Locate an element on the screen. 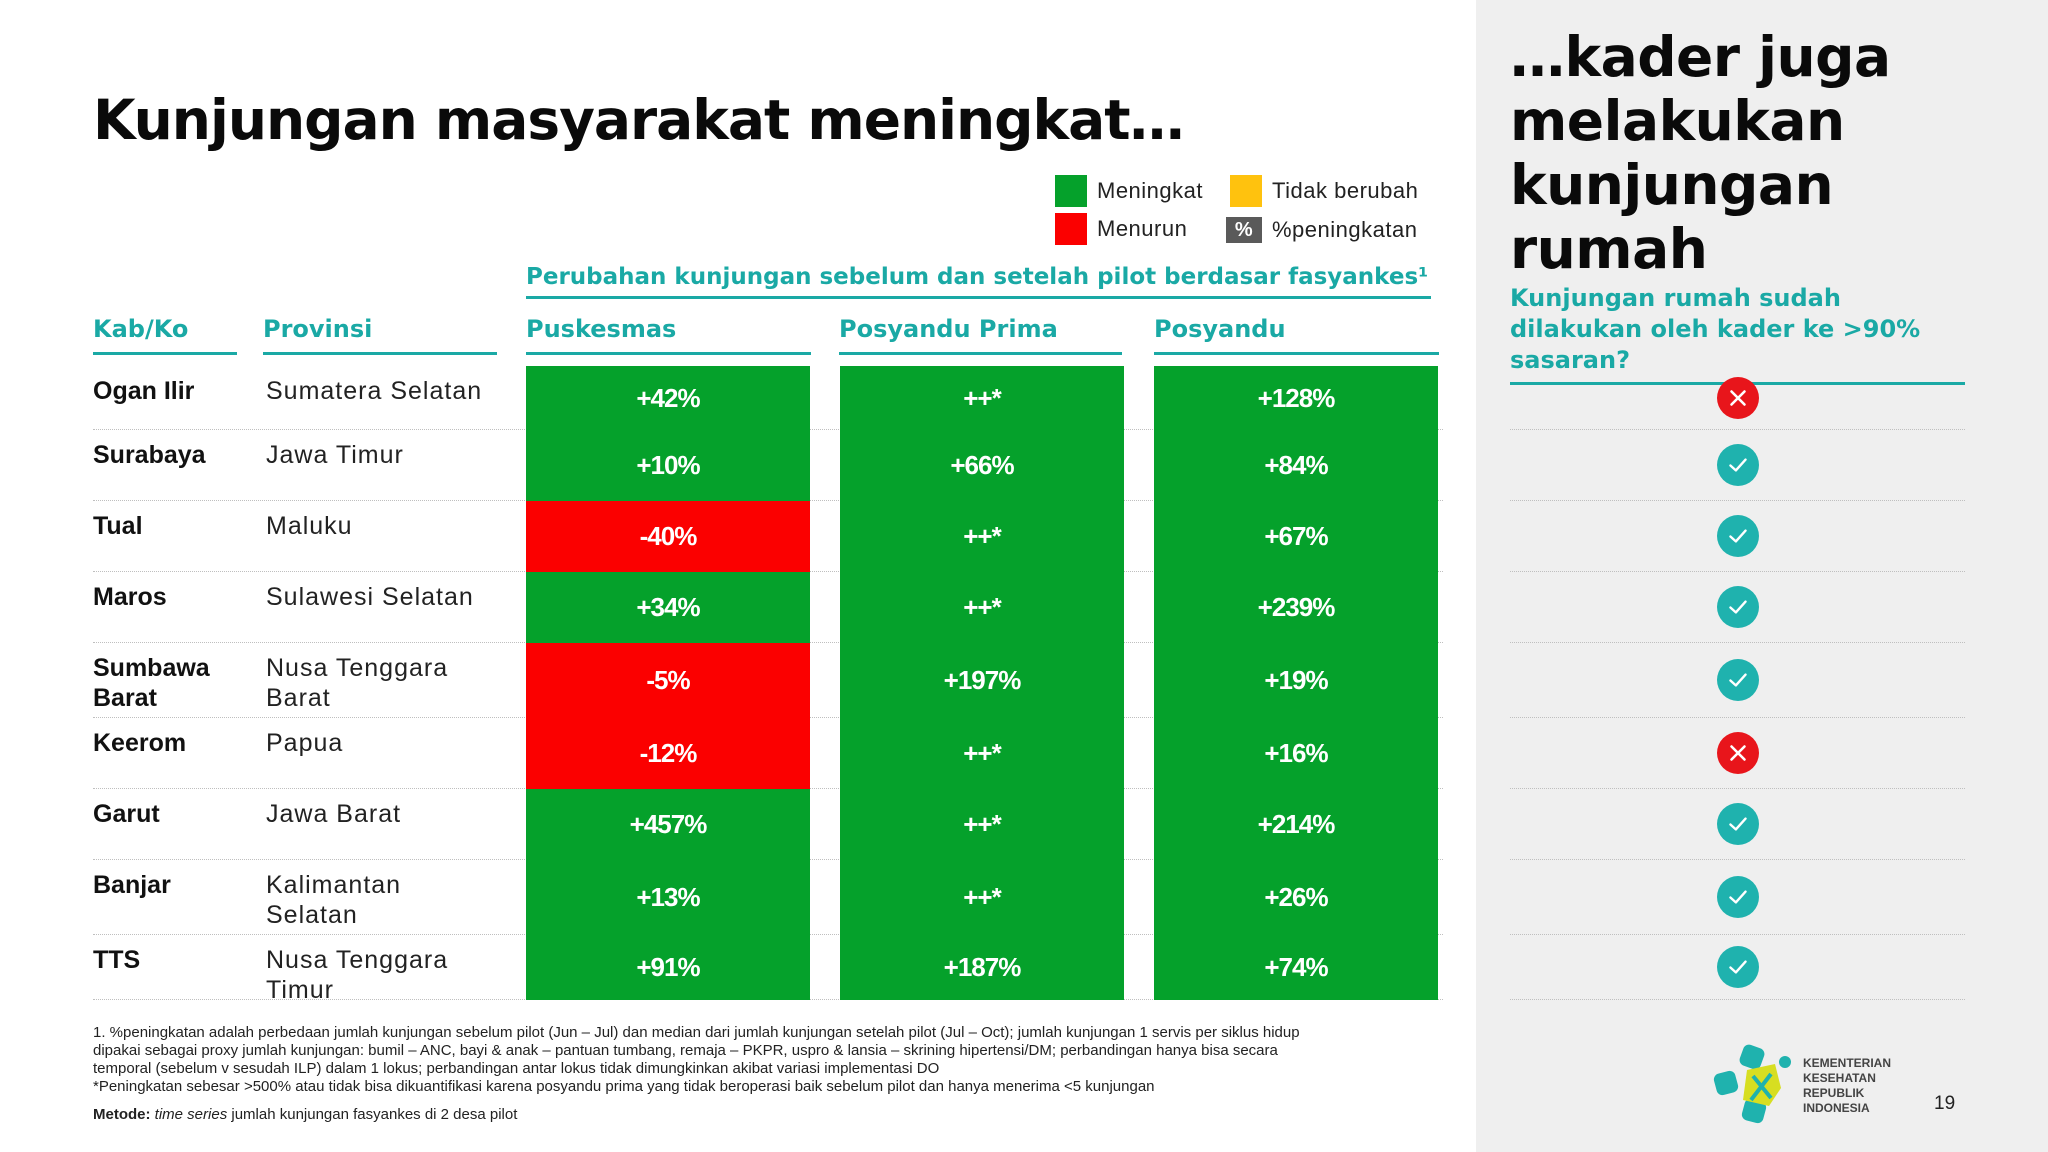 This screenshot has width=2048, height=1152. cell-posyandu: +16% is located at coordinates (1296, 753).